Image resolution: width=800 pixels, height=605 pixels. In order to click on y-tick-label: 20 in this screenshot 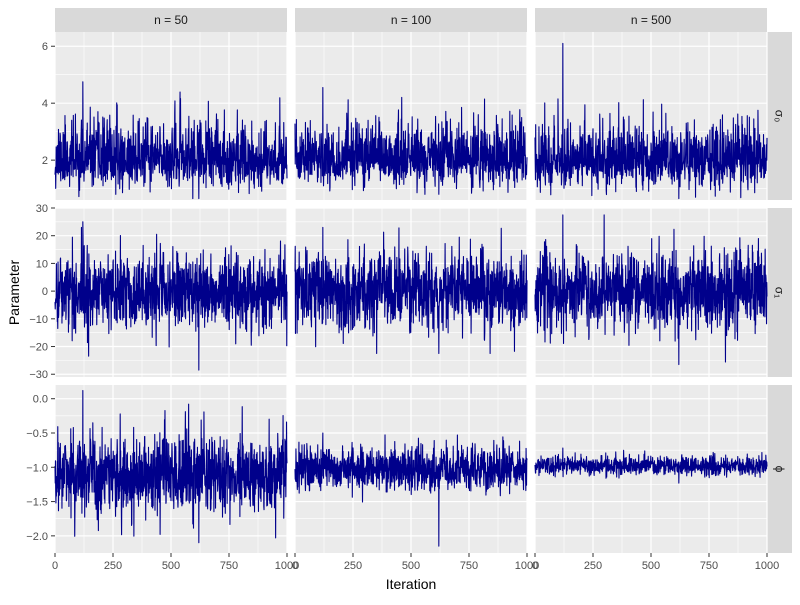, I will do `click(42, 237)`.